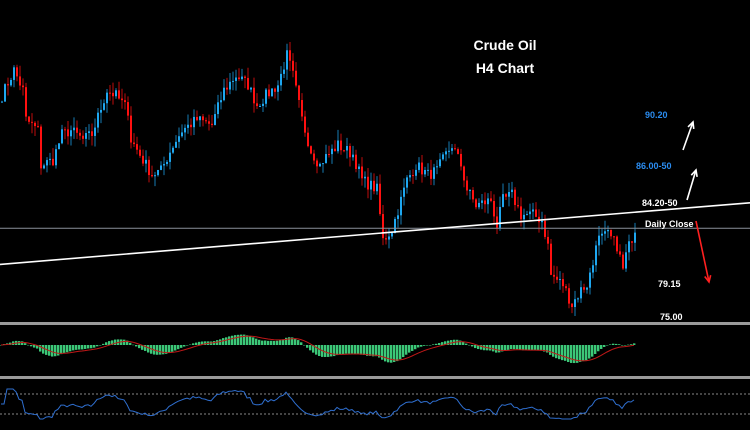  What do you see at coordinates (669, 224) in the screenshot?
I see `level-label-daily-close: Daily Close` at bounding box center [669, 224].